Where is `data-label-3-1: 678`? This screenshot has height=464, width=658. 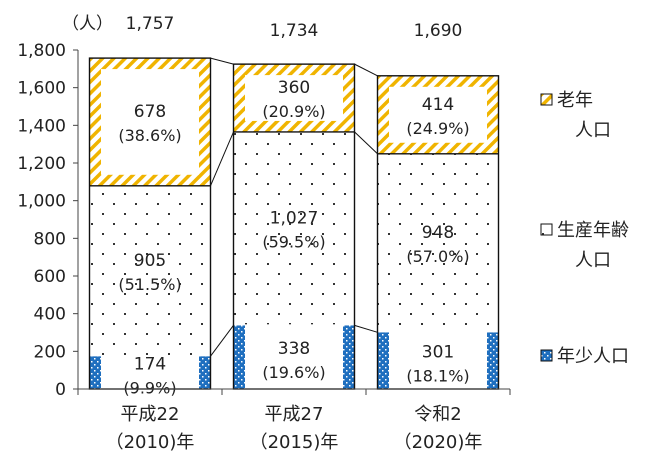
data-label-3-1: 678 is located at coordinates (150, 112).